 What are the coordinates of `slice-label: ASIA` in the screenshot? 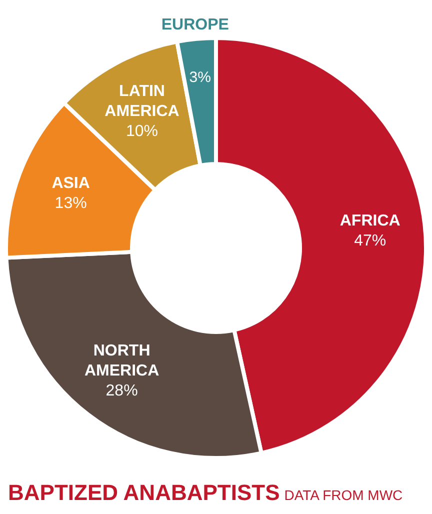 It's located at (71, 183).